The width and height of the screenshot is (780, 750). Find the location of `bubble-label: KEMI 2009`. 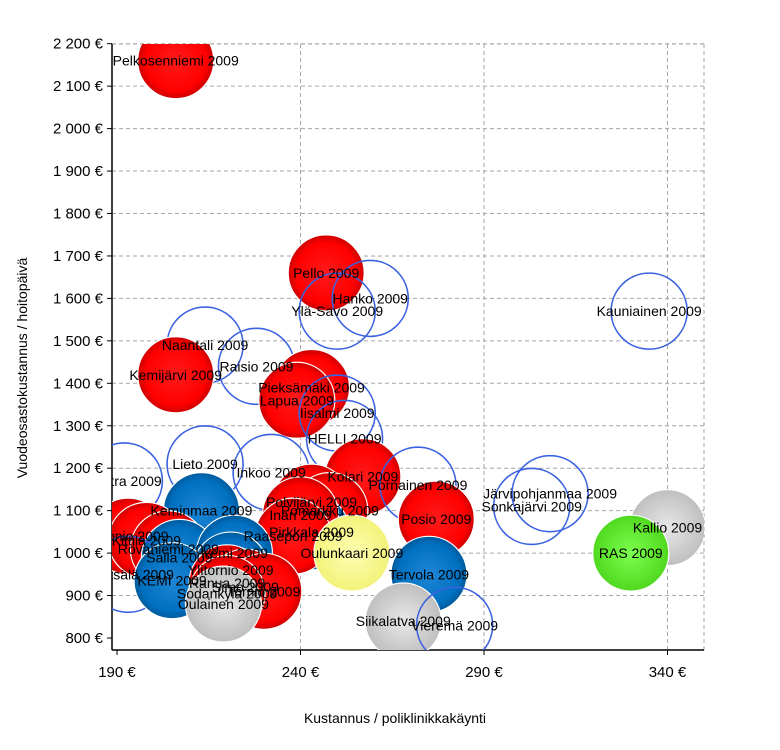

bubble-label: KEMI 2009 is located at coordinates (171, 581).